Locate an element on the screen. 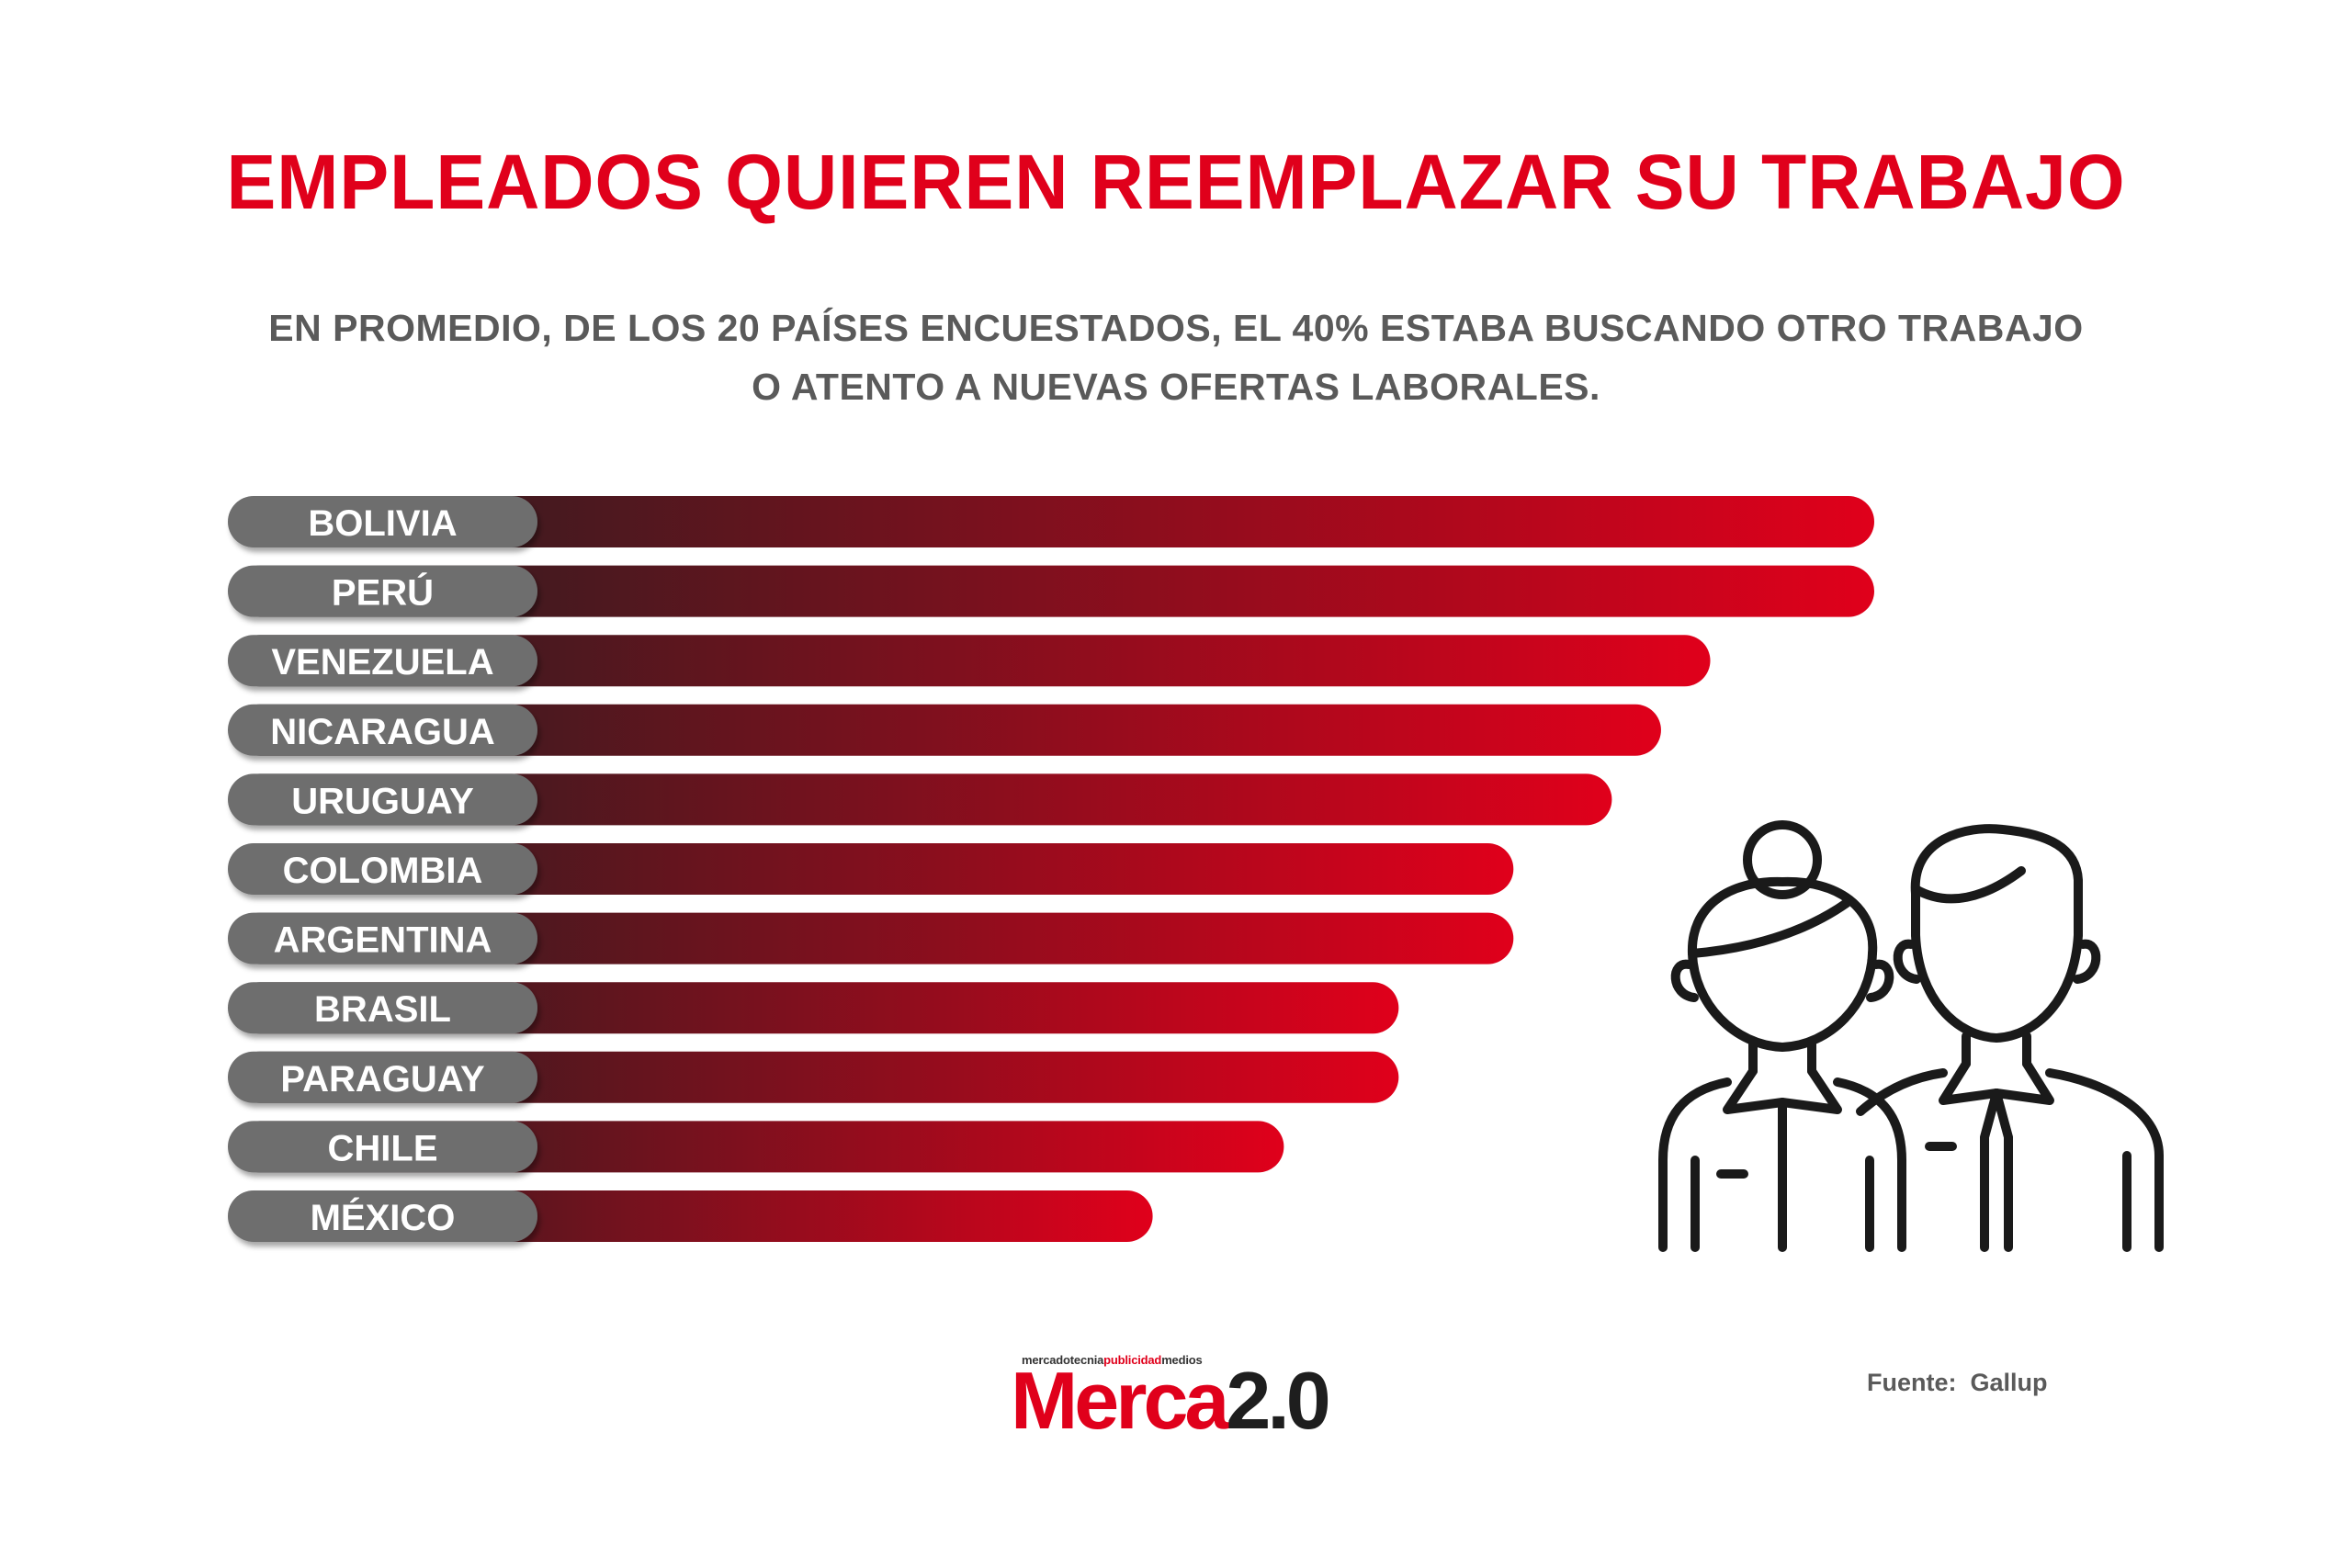 The width and height of the screenshot is (2352, 1568). source-label: Fuente: is located at coordinates (1912, 1383).